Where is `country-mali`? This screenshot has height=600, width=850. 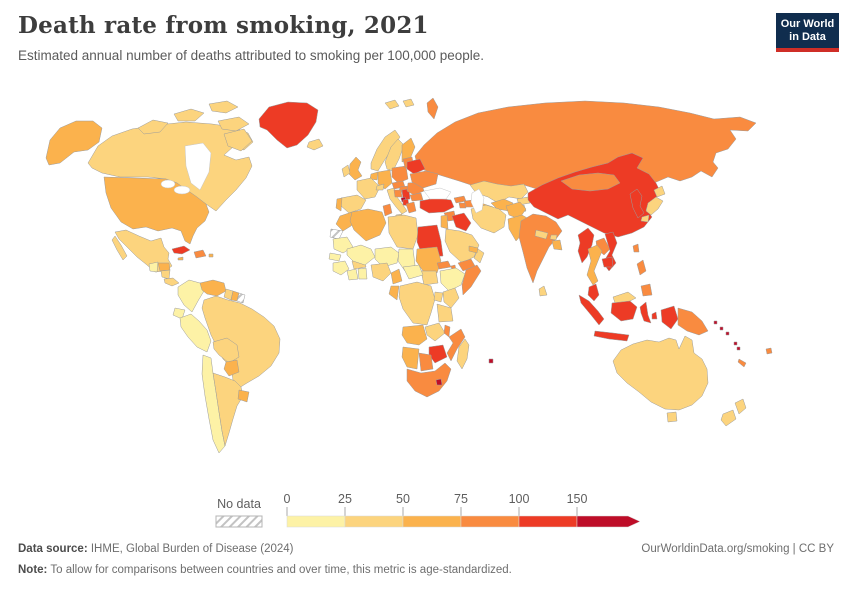 country-mali is located at coordinates (361, 255).